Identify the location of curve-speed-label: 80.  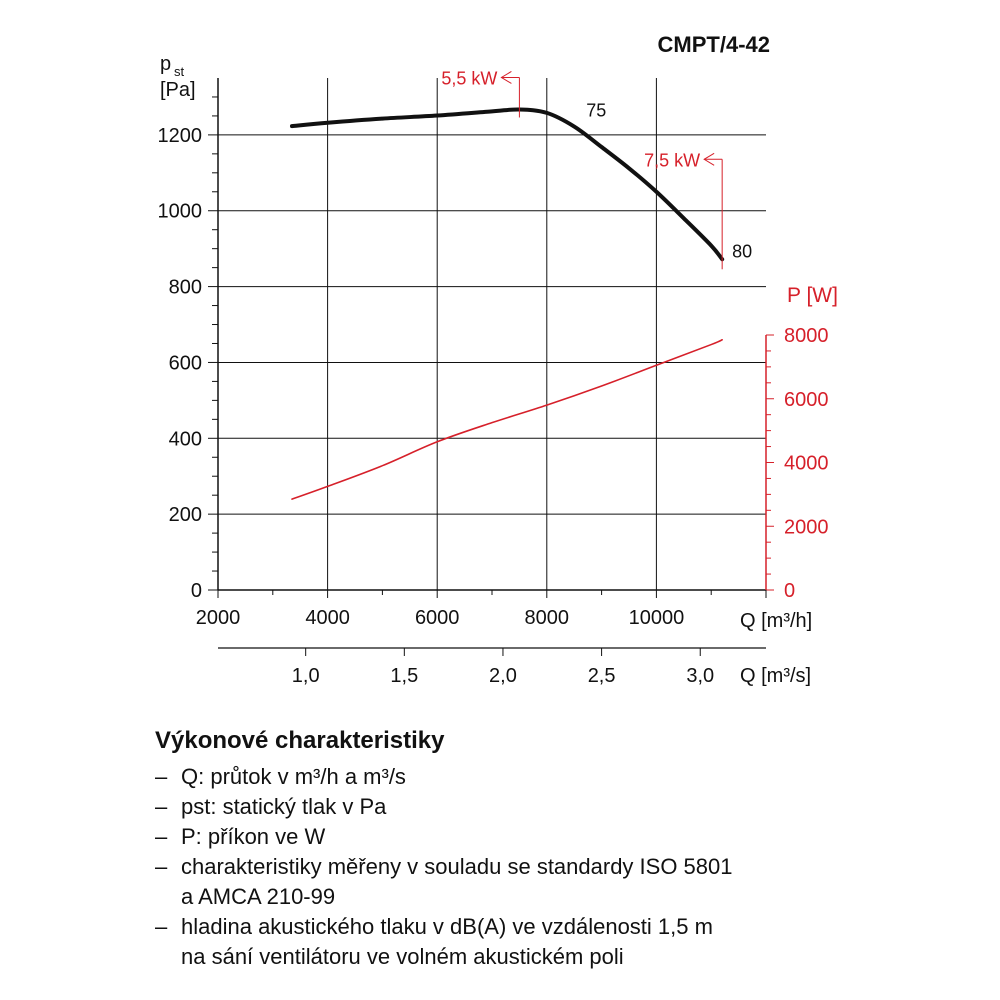
(742, 251).